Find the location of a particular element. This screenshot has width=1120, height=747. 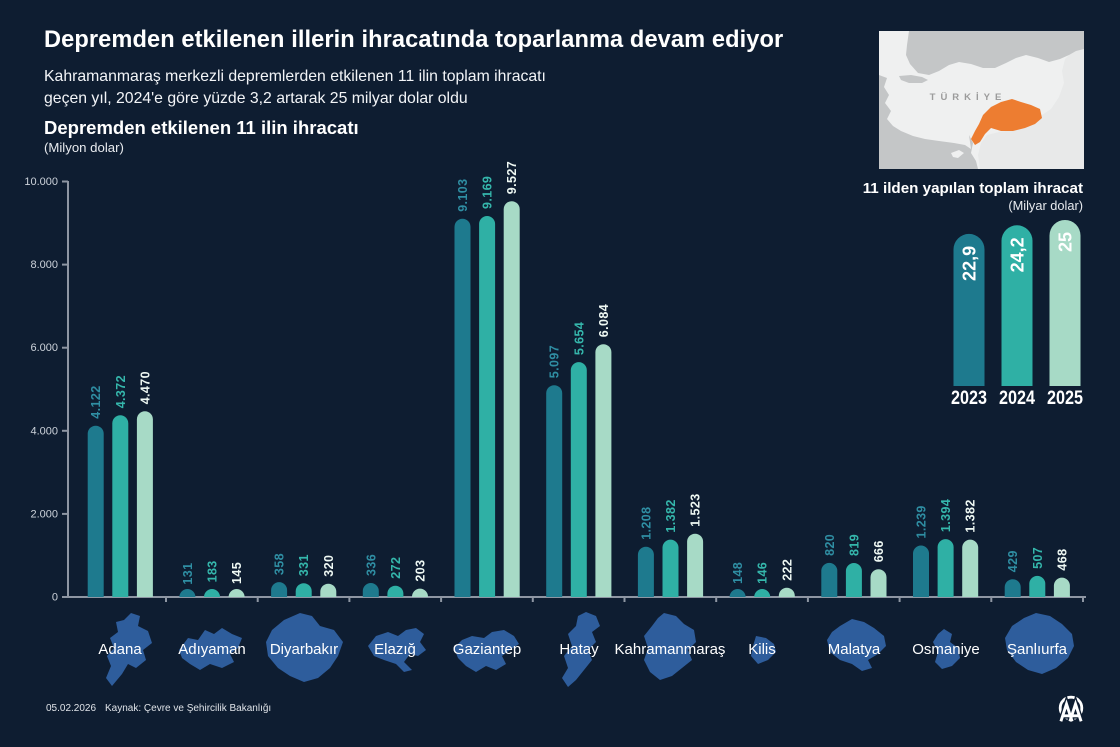

svg-text: 4.000 is located at coordinates (44, 431).